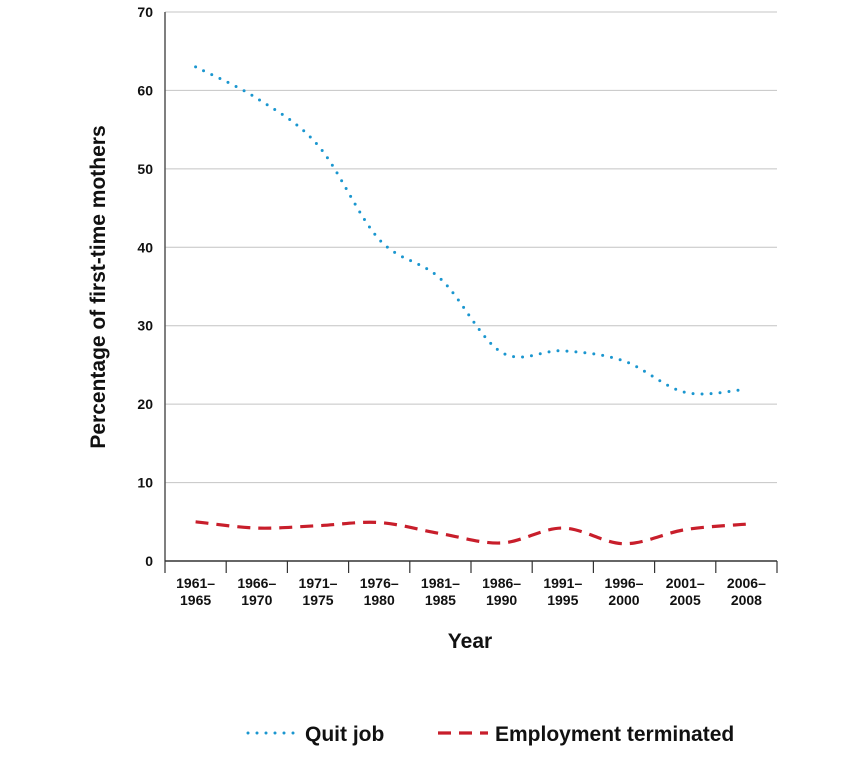 The height and width of the screenshot is (758, 862). Describe the element at coordinates (195, 591) in the screenshot. I see `x-tick-label: 1961– 1965` at that location.